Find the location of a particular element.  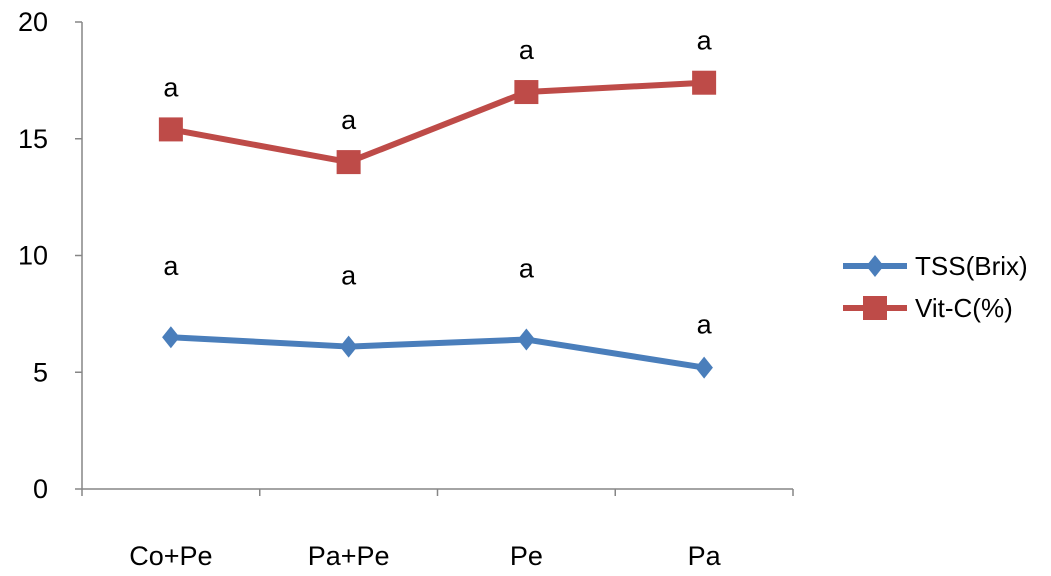

series-line-vit-c is located at coordinates (437, 122).